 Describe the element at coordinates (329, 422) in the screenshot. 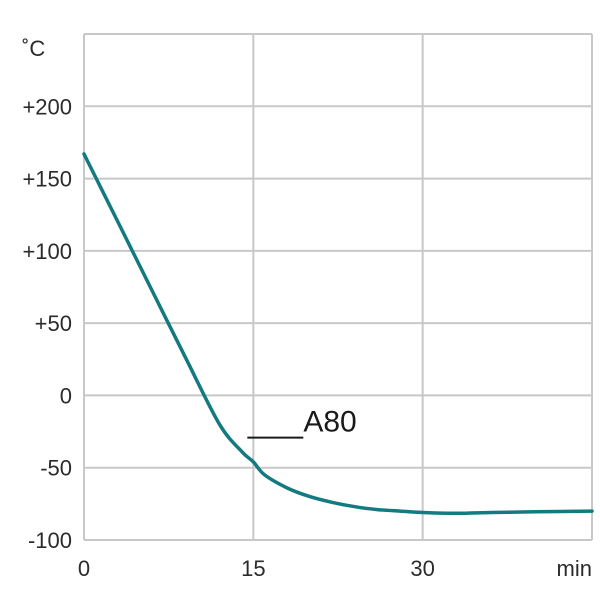

I see `series-label: A80` at that location.